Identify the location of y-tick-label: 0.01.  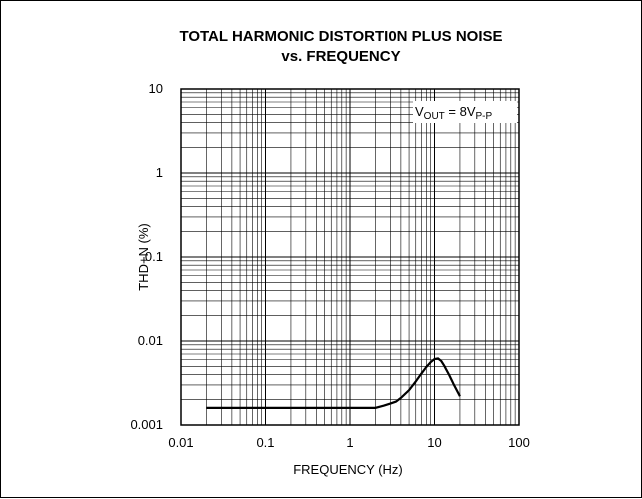
(150, 340).